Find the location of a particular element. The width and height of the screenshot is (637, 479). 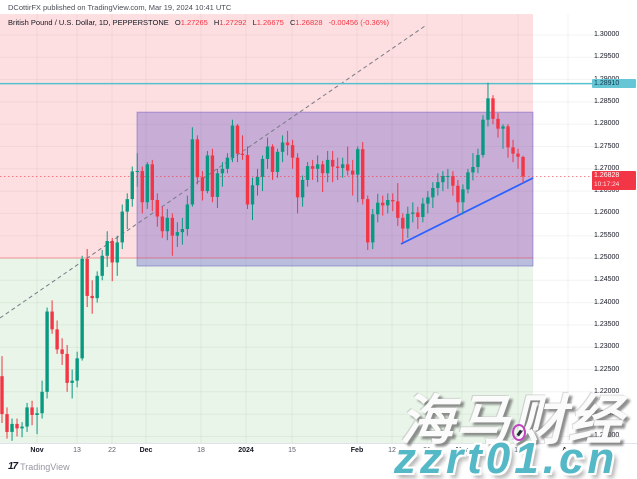

low-value: 1.26675 is located at coordinates (270, 22).